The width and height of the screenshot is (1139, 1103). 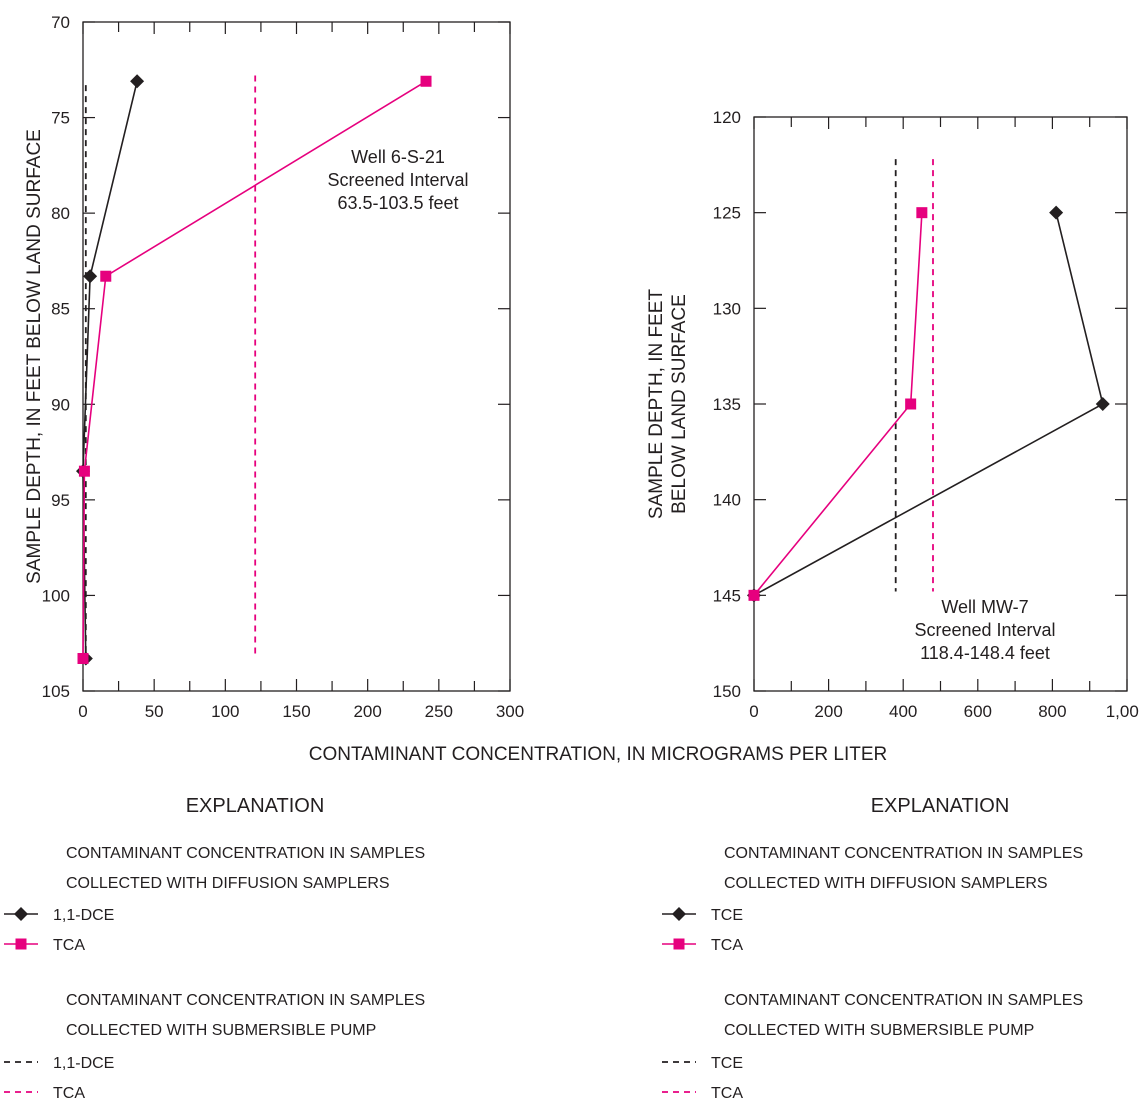 I want to click on y-tick-label: 85, so click(x=60, y=309).